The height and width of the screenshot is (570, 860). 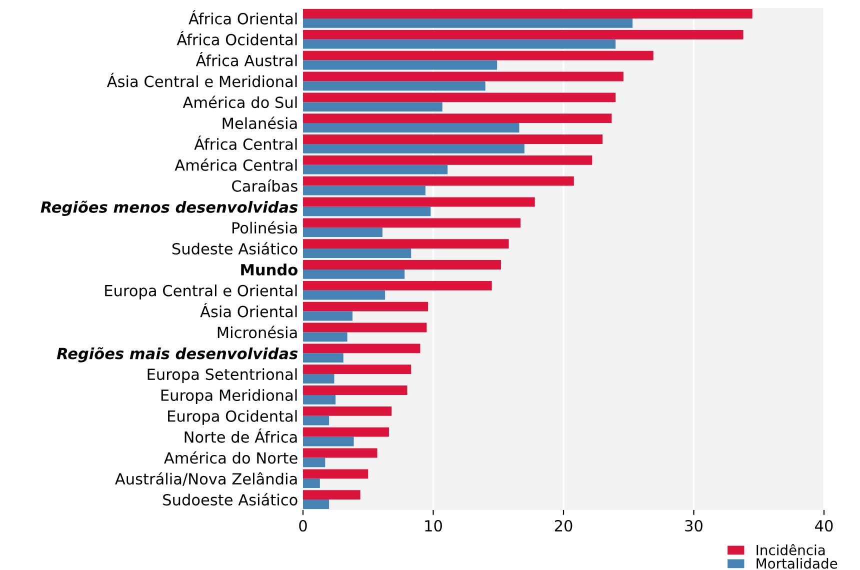 I want to click on y-tick-label: Melanésia, so click(x=259, y=123).